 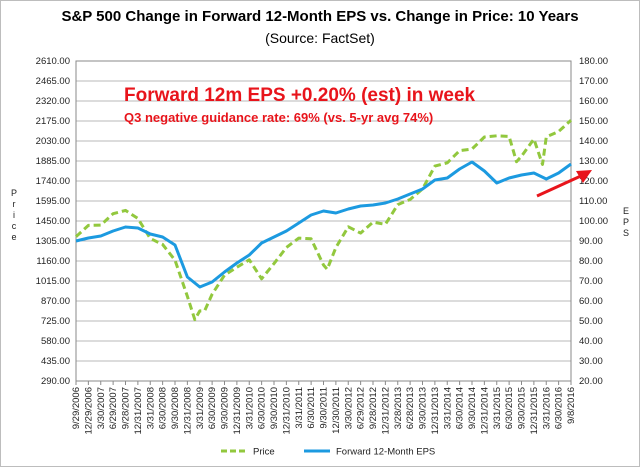 I want to click on right-tick-label: 80.00, so click(x=591, y=261).